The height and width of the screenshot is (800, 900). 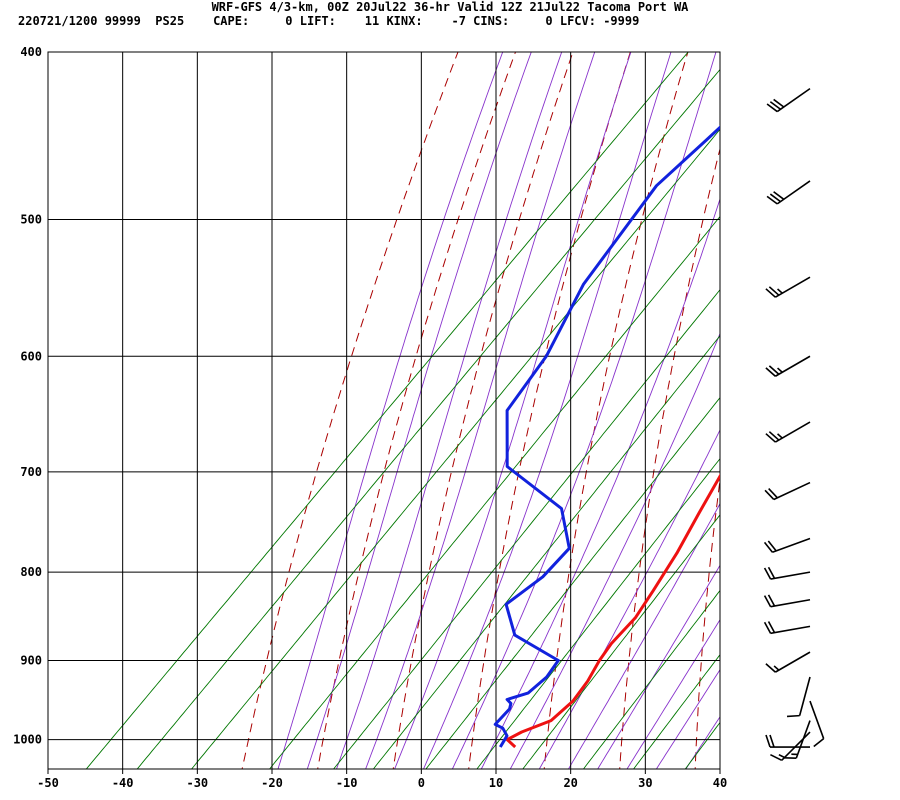 What do you see at coordinates (421, 783) in the screenshot?
I see `temperature-tick-label: 0` at bounding box center [421, 783].